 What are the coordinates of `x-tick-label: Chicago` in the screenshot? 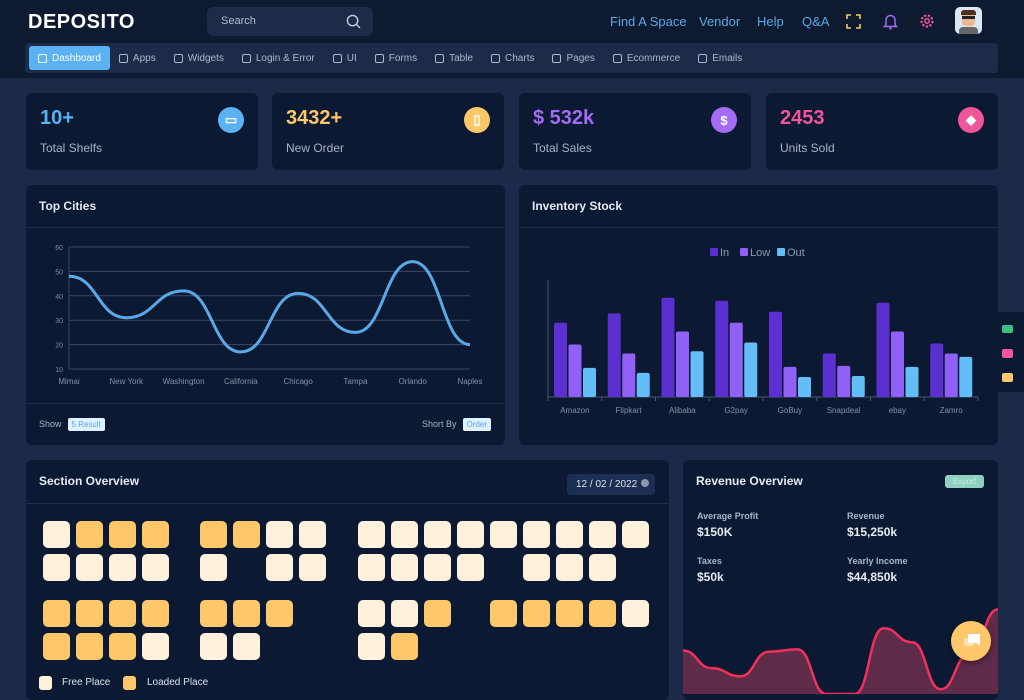 It's located at (298, 381).